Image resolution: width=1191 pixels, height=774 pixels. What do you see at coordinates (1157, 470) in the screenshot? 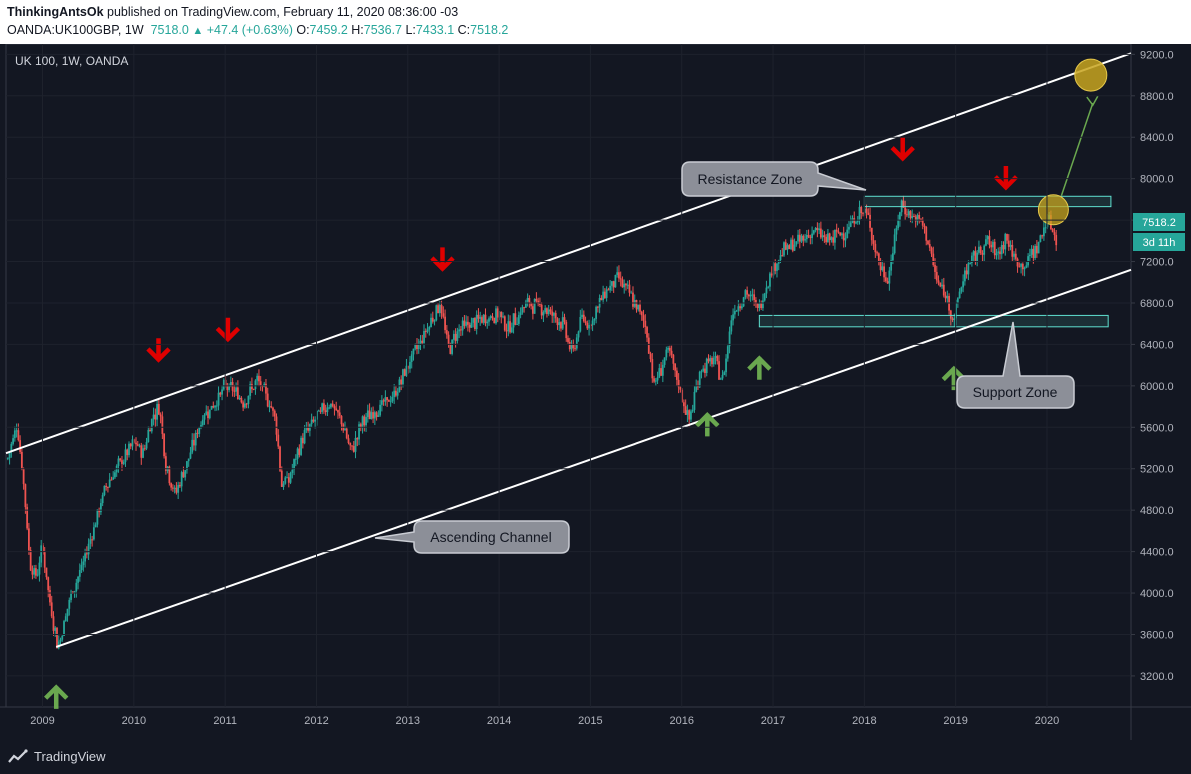
I see `price-tick-label: 5200.0` at bounding box center [1157, 470].